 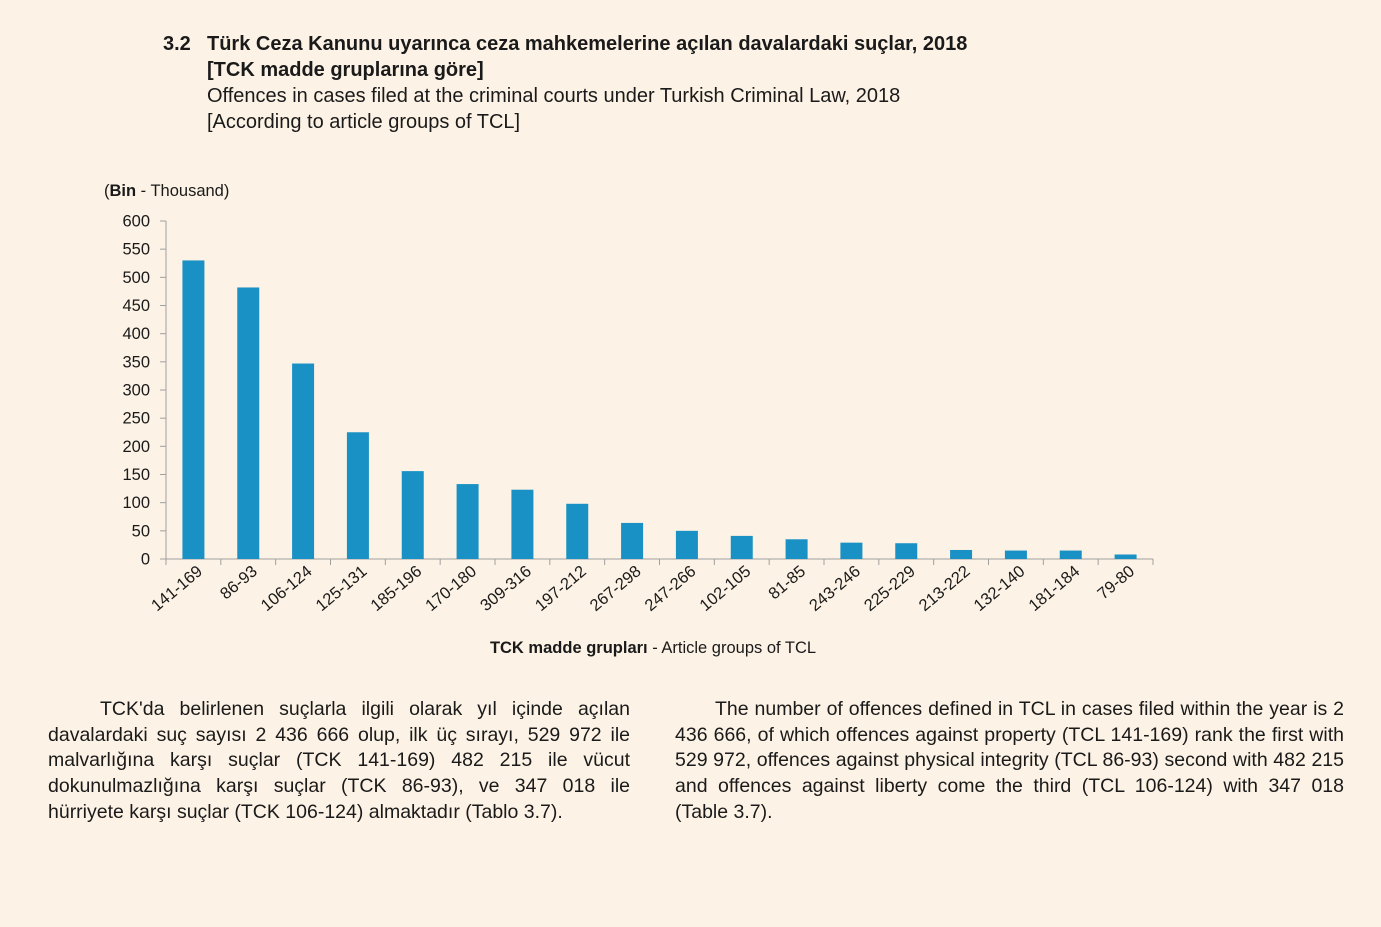 I want to click on y-tick-label: 400, so click(x=136, y=334).